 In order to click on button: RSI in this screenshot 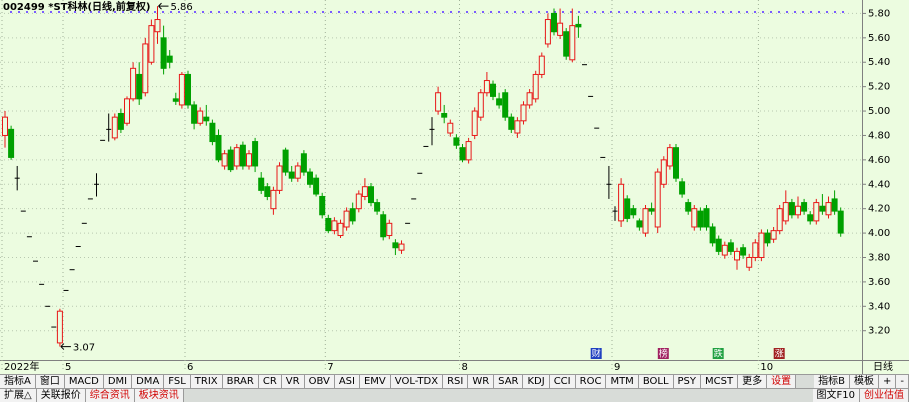, I will do `click(456, 381)`.